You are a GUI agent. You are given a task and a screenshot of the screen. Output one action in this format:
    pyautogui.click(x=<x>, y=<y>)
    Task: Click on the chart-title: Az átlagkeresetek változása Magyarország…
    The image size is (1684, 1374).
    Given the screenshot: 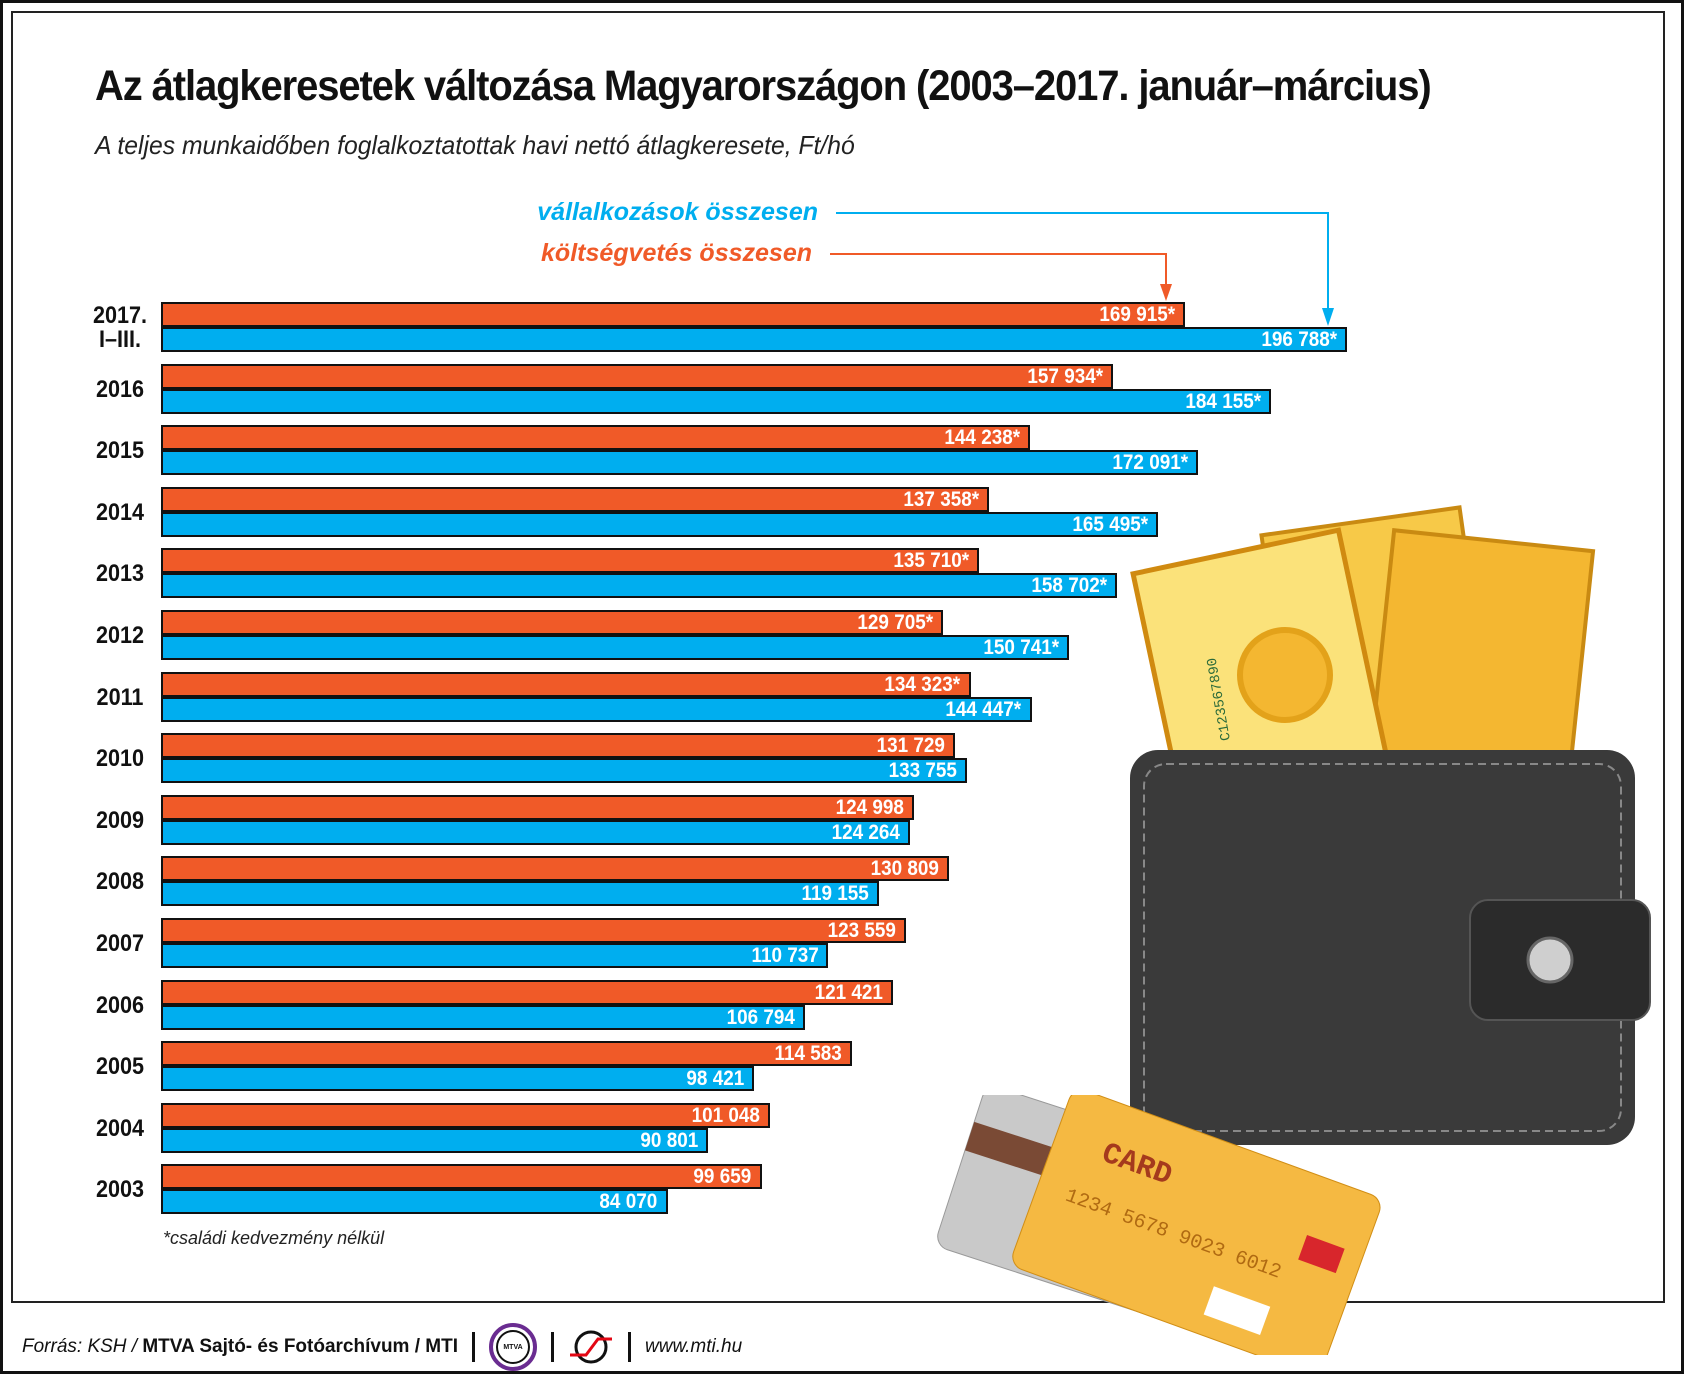 What is the action you would take?
    pyautogui.click(x=763, y=86)
    